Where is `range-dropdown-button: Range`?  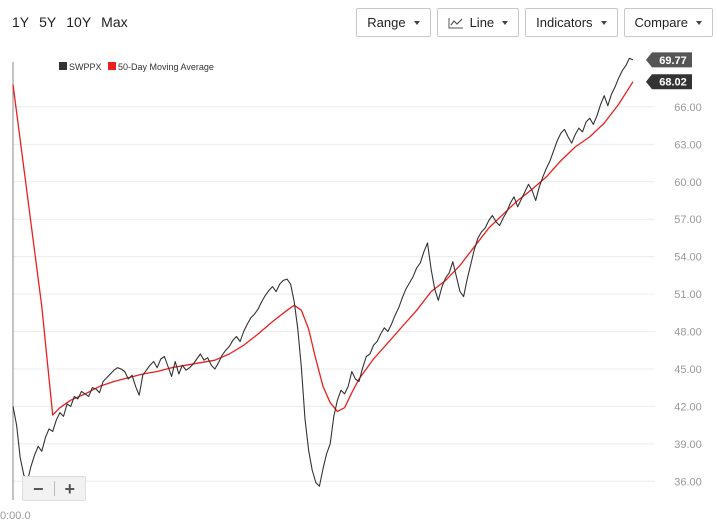
range-dropdown-button: Range is located at coordinates (393, 22).